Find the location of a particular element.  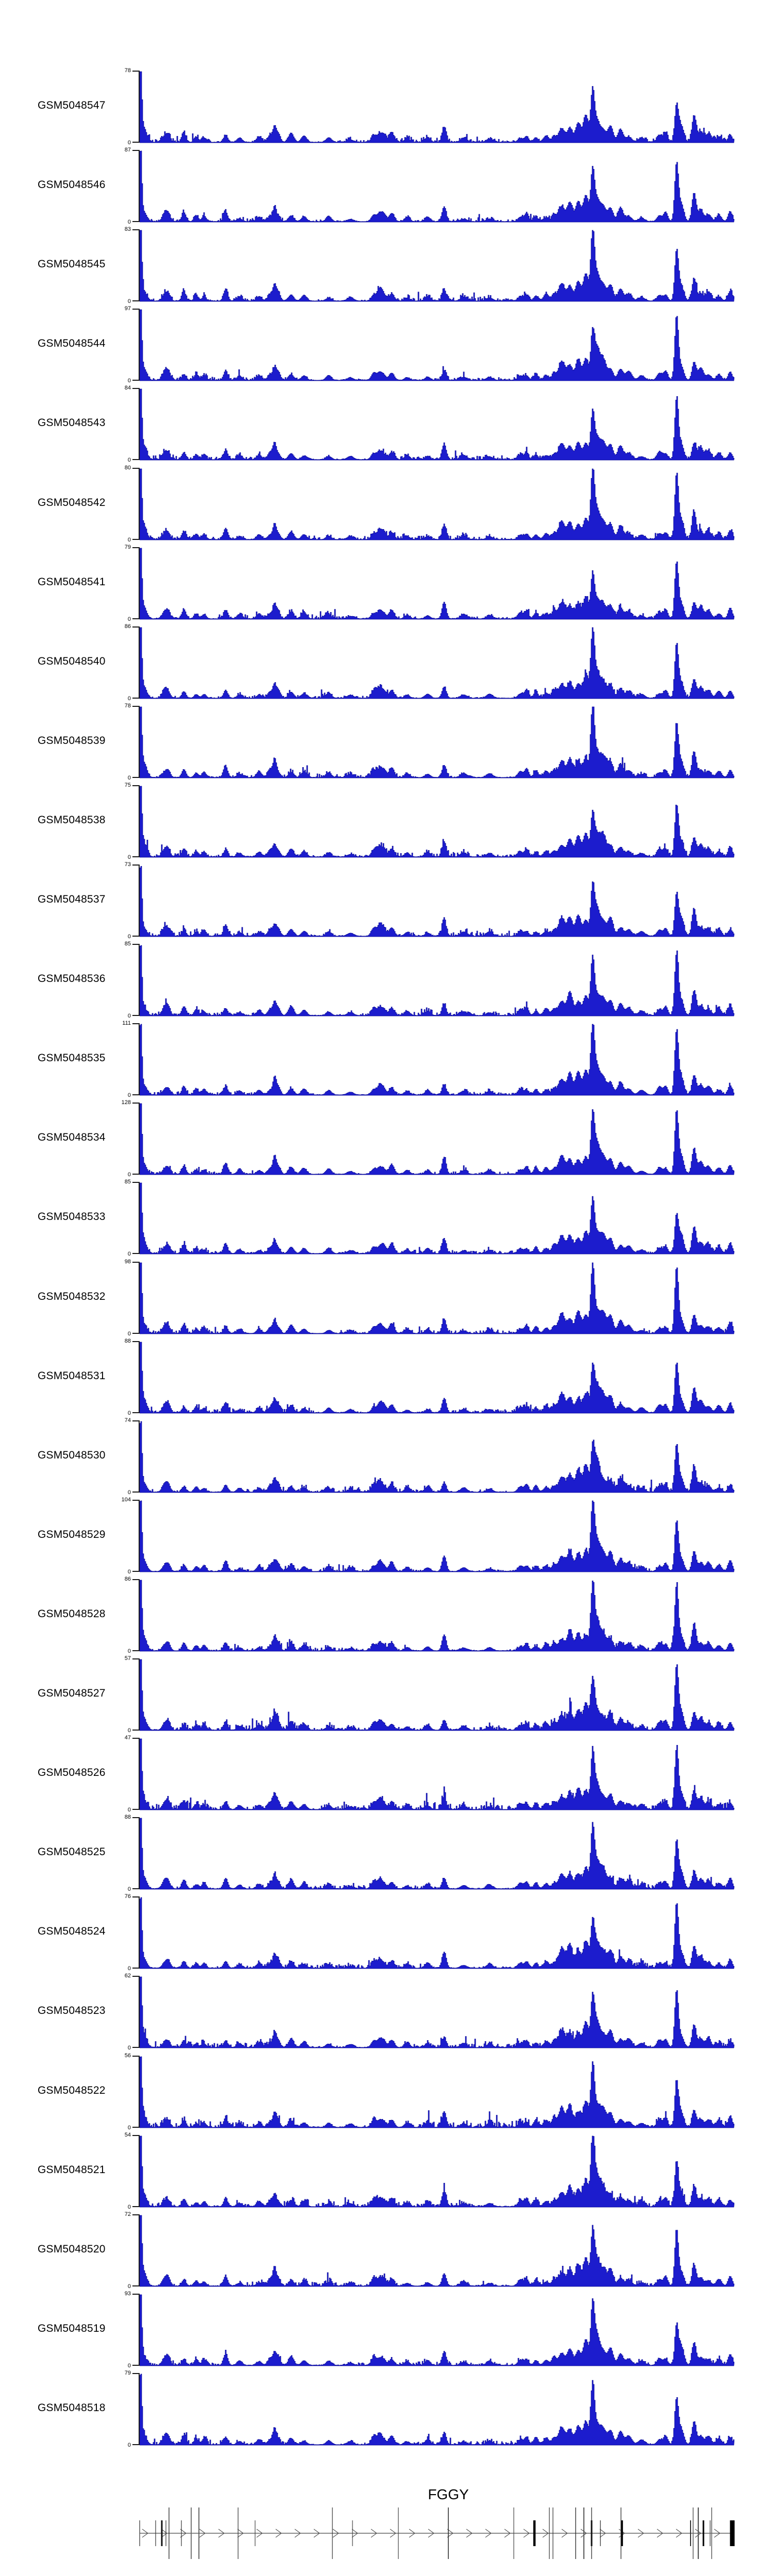

track-ymax-label: 80 is located at coordinates (127, 468).